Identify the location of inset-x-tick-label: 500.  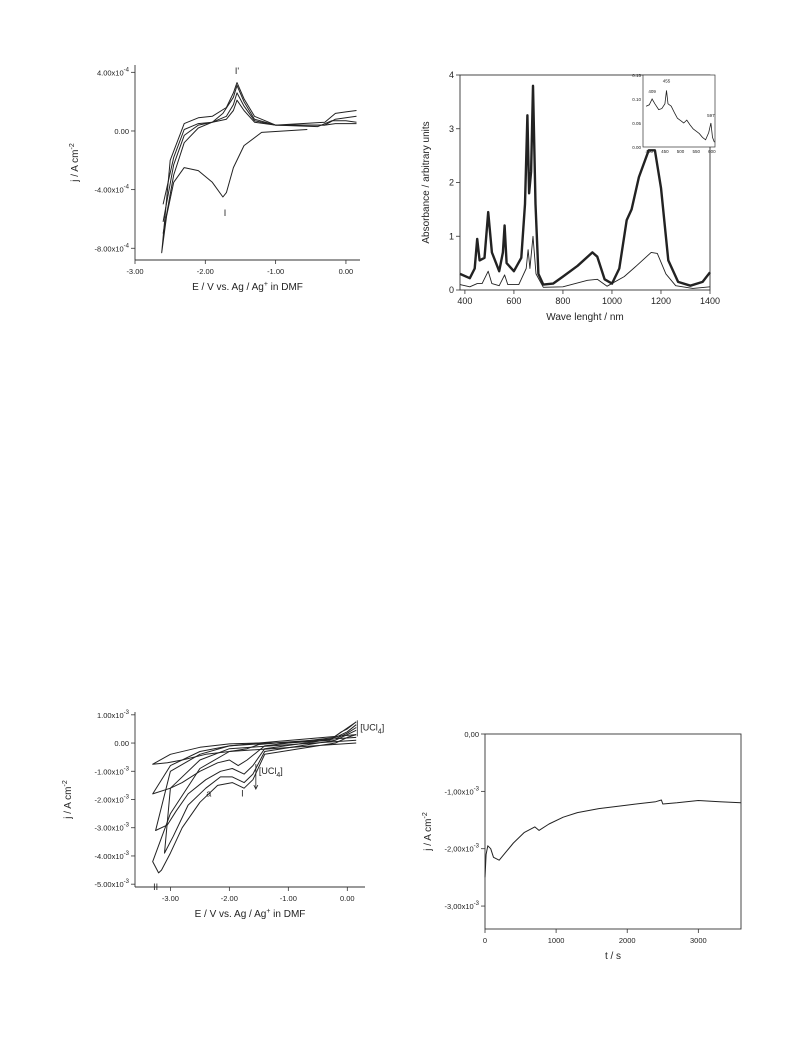
(681, 151).